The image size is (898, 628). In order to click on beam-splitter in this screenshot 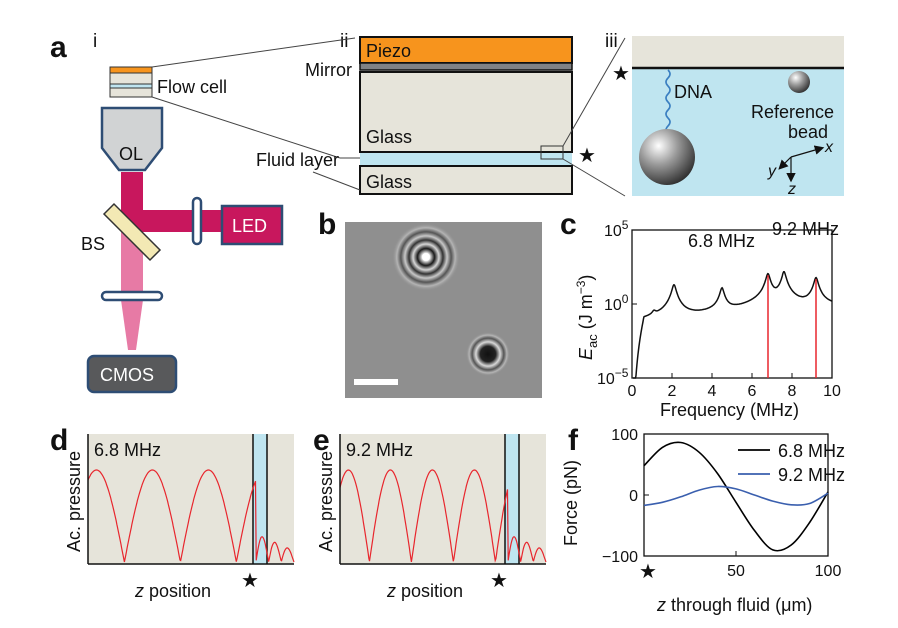, I will do `click(132, 232)`.